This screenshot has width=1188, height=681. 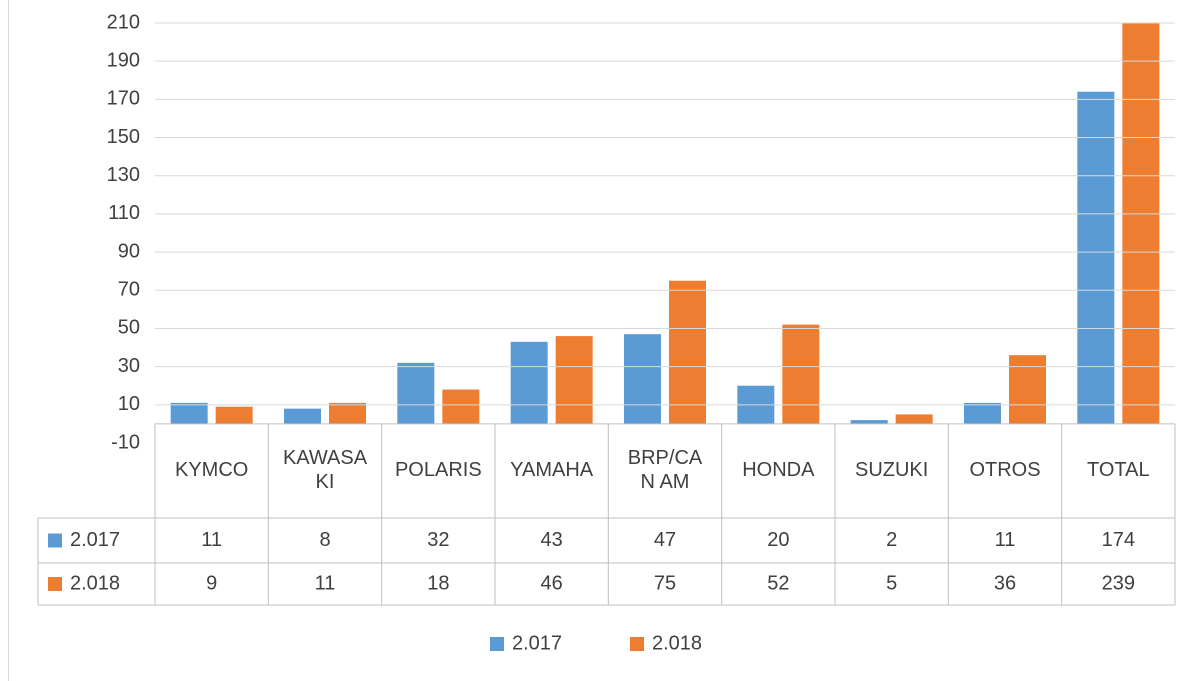 I want to click on x-category-label: KAWASA KI, so click(x=325, y=470).